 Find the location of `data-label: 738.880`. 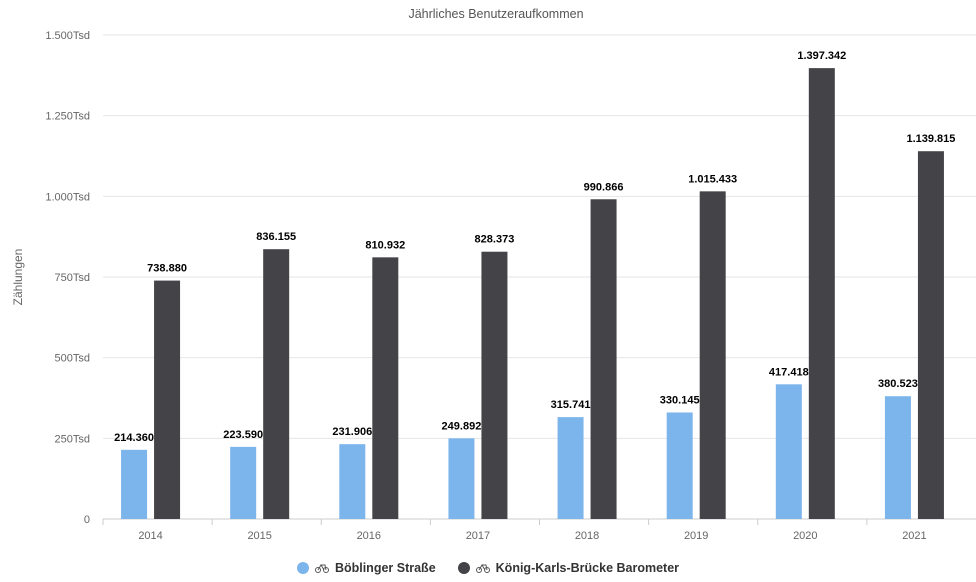

data-label: 738.880 is located at coordinates (167, 269).